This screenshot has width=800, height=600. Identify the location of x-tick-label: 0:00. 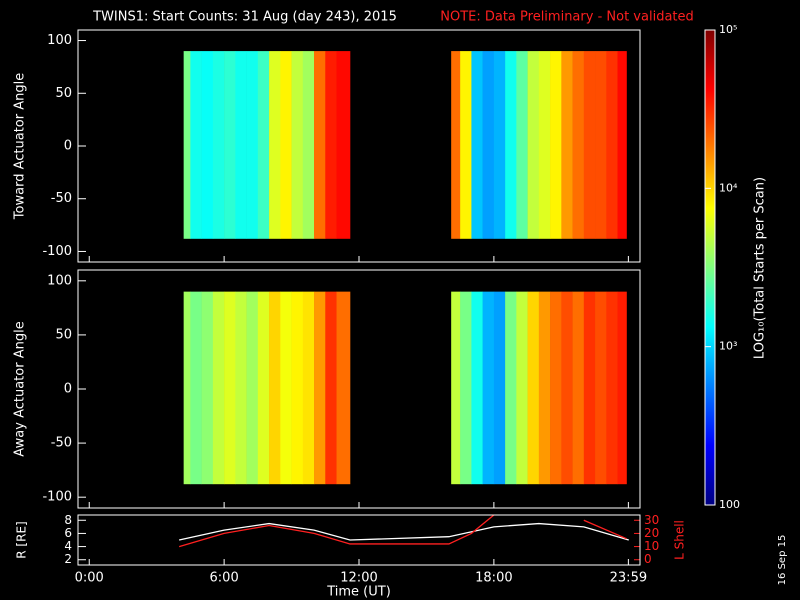
(89, 578).